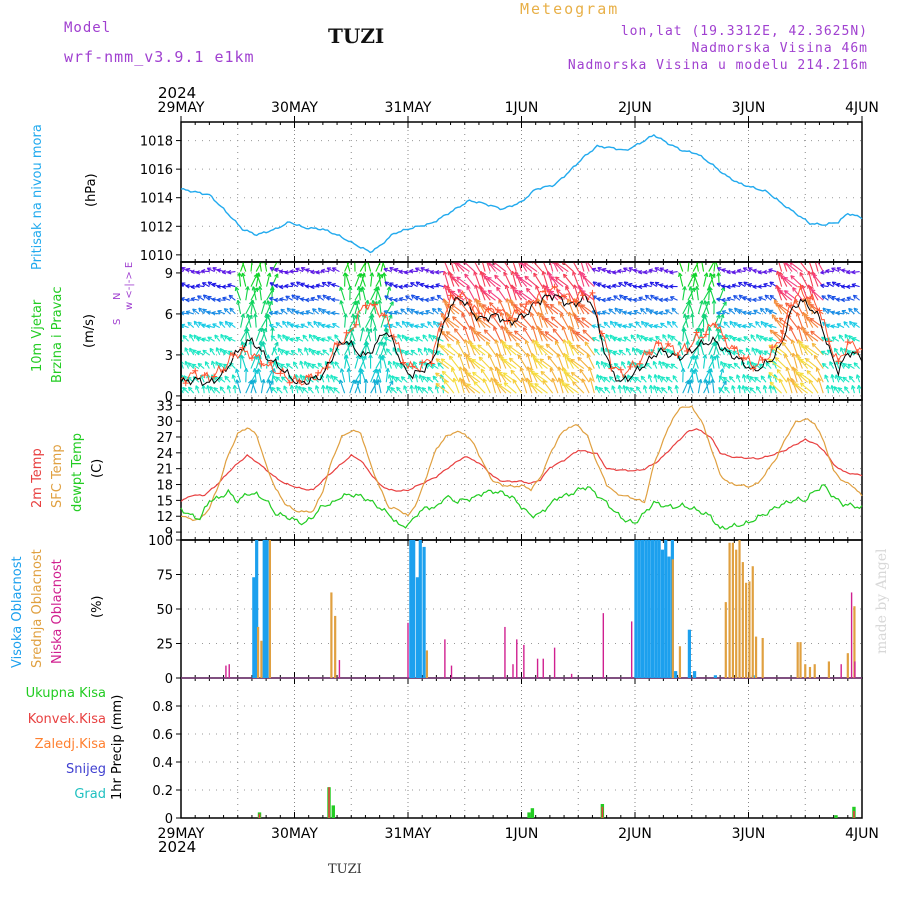  What do you see at coordinates (331, 635) in the screenshot?
I see `cloud-mid-bar` at bounding box center [331, 635].